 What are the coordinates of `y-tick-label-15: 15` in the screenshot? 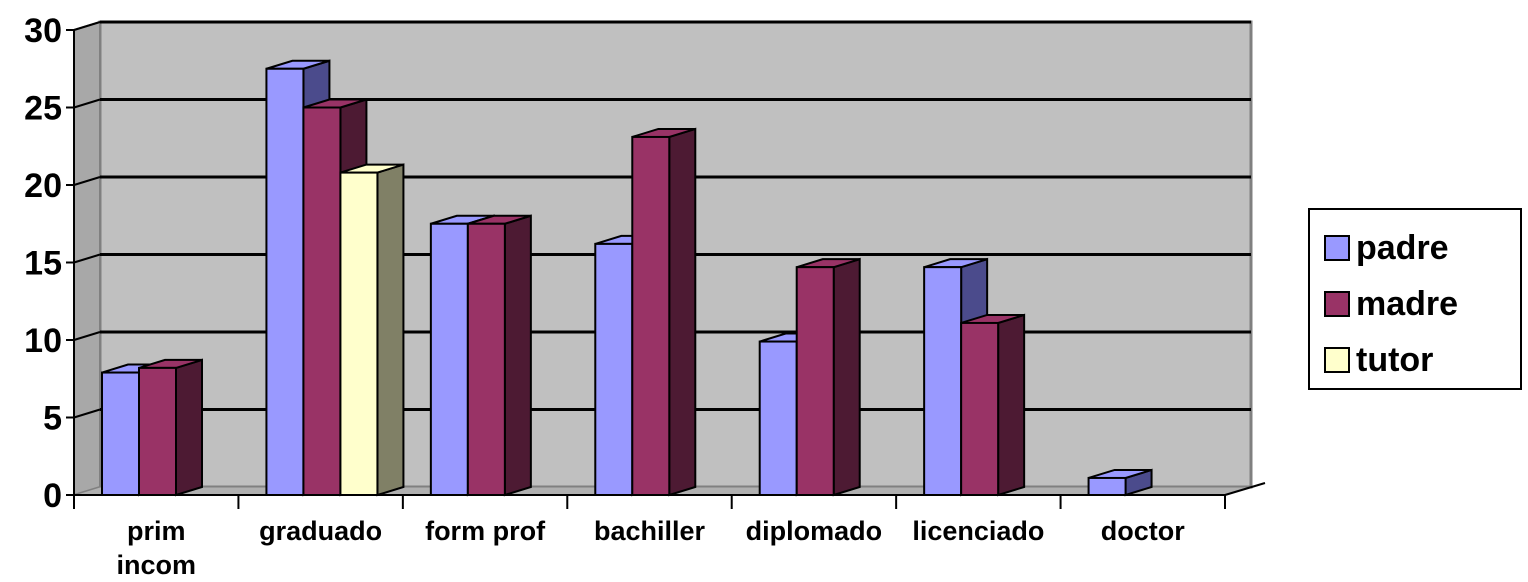 It's located at (43, 264).